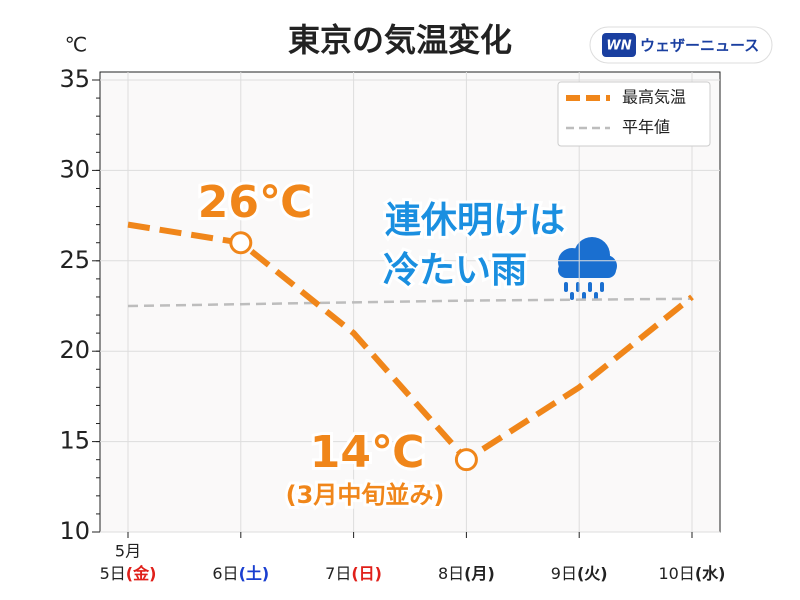 Image resolution: width=800 pixels, height=600 pixels. I want to click on y-tick-label: 15, so click(74, 441).